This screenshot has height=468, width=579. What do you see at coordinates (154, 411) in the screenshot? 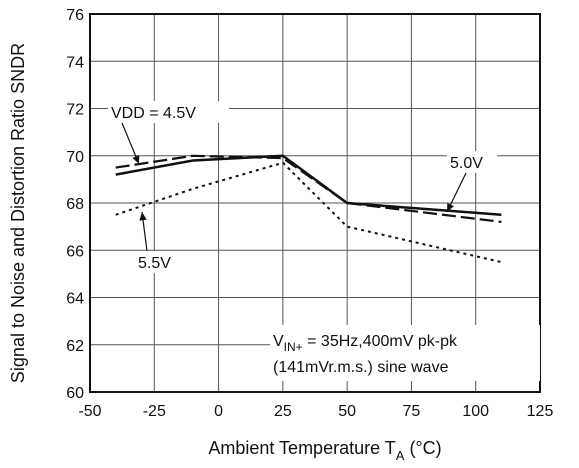
I see `x-tick-label: -25` at bounding box center [154, 411].